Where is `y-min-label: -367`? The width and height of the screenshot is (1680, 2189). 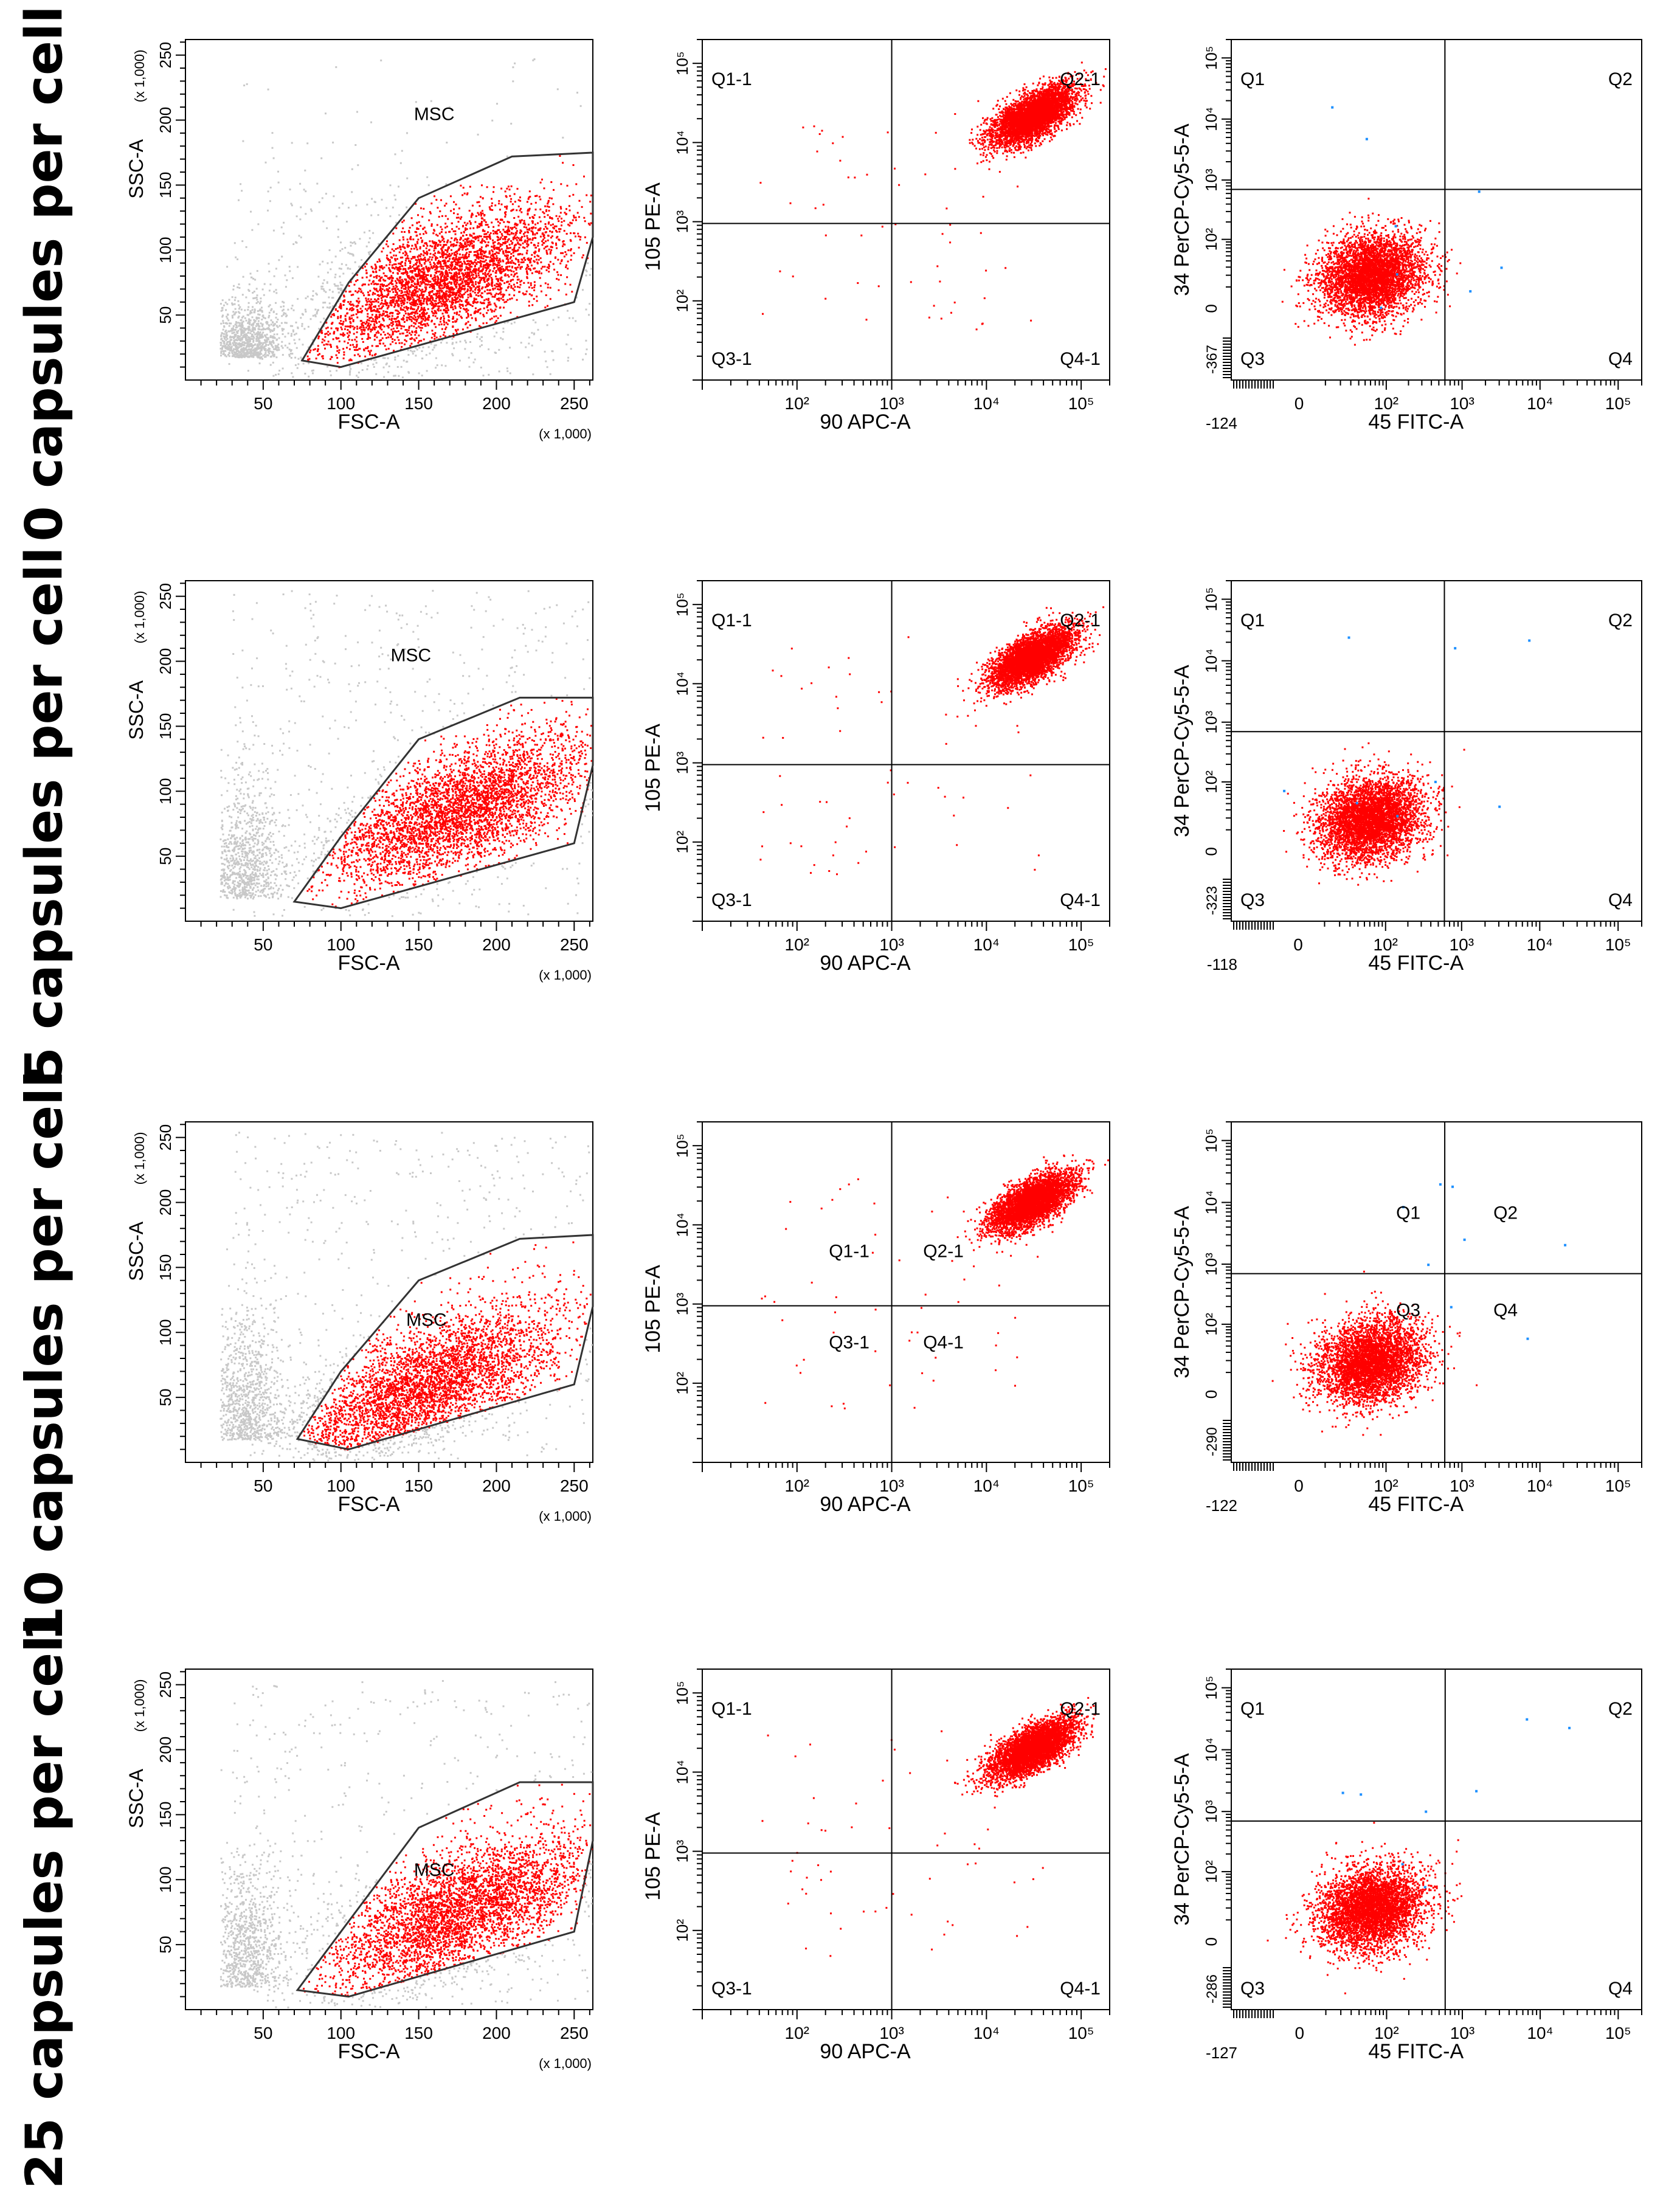
y-min-label: -367 is located at coordinates (1212, 360).